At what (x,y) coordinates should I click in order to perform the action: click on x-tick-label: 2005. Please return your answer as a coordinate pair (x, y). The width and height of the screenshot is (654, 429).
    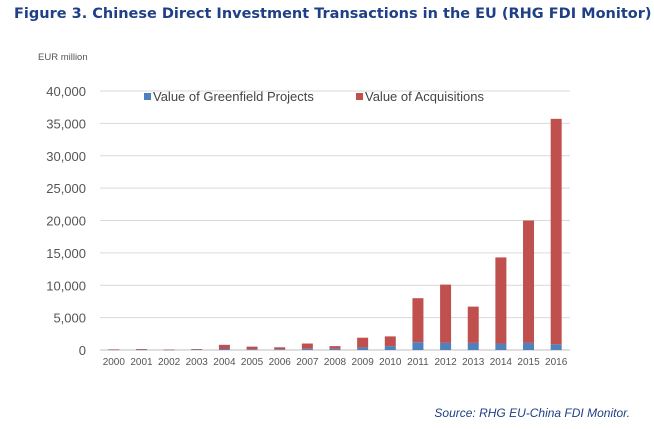
    Looking at the image, I should click on (252, 362).